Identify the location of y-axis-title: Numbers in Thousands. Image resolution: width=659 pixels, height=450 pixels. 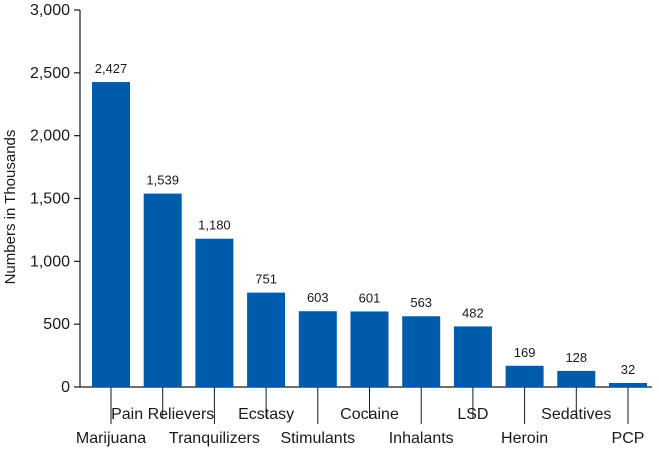
(10, 207).